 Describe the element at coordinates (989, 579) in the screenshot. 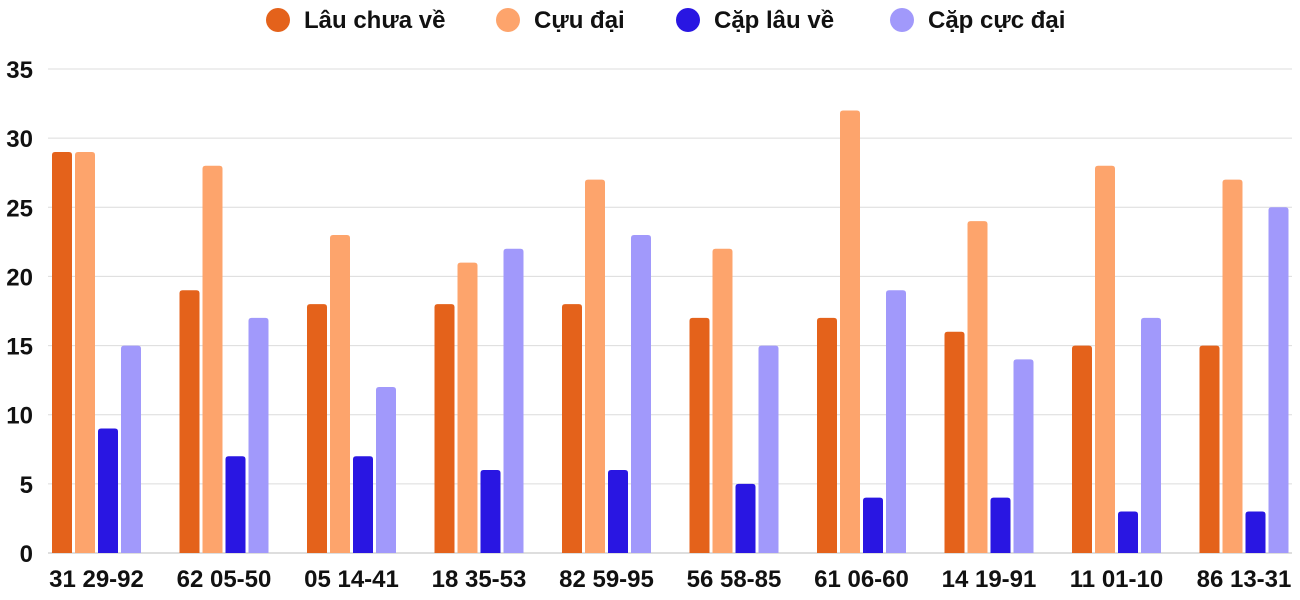

I see `x-tick-label: 14 19-91` at that location.